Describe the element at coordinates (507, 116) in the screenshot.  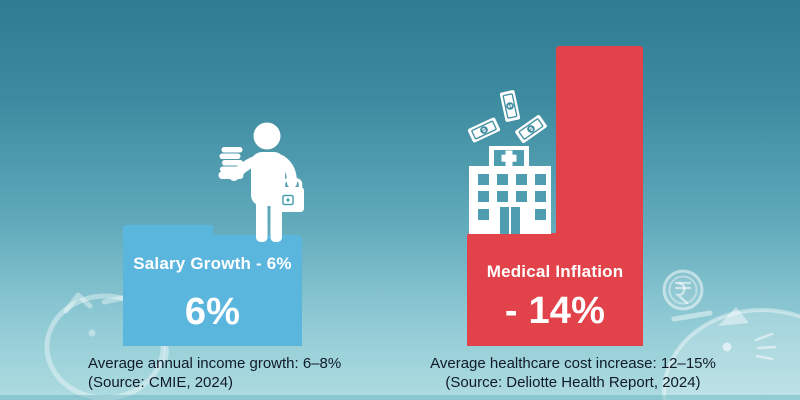
I see `money-bills-icon: $ $ $` at that location.